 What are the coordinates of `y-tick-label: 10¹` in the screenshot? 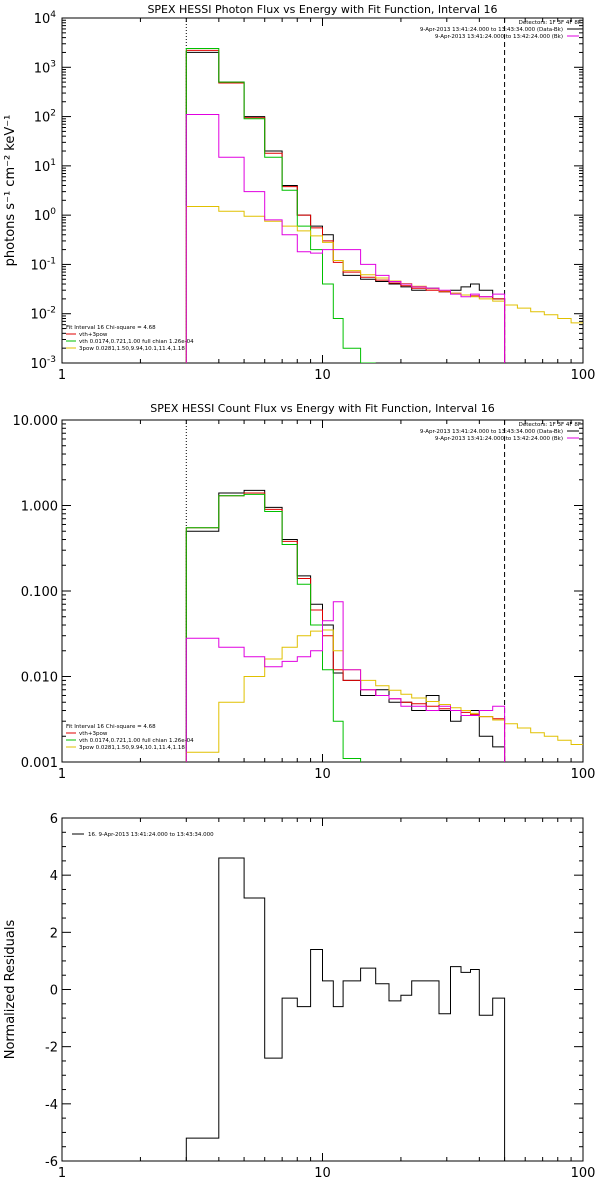 It's located at (45, 166).